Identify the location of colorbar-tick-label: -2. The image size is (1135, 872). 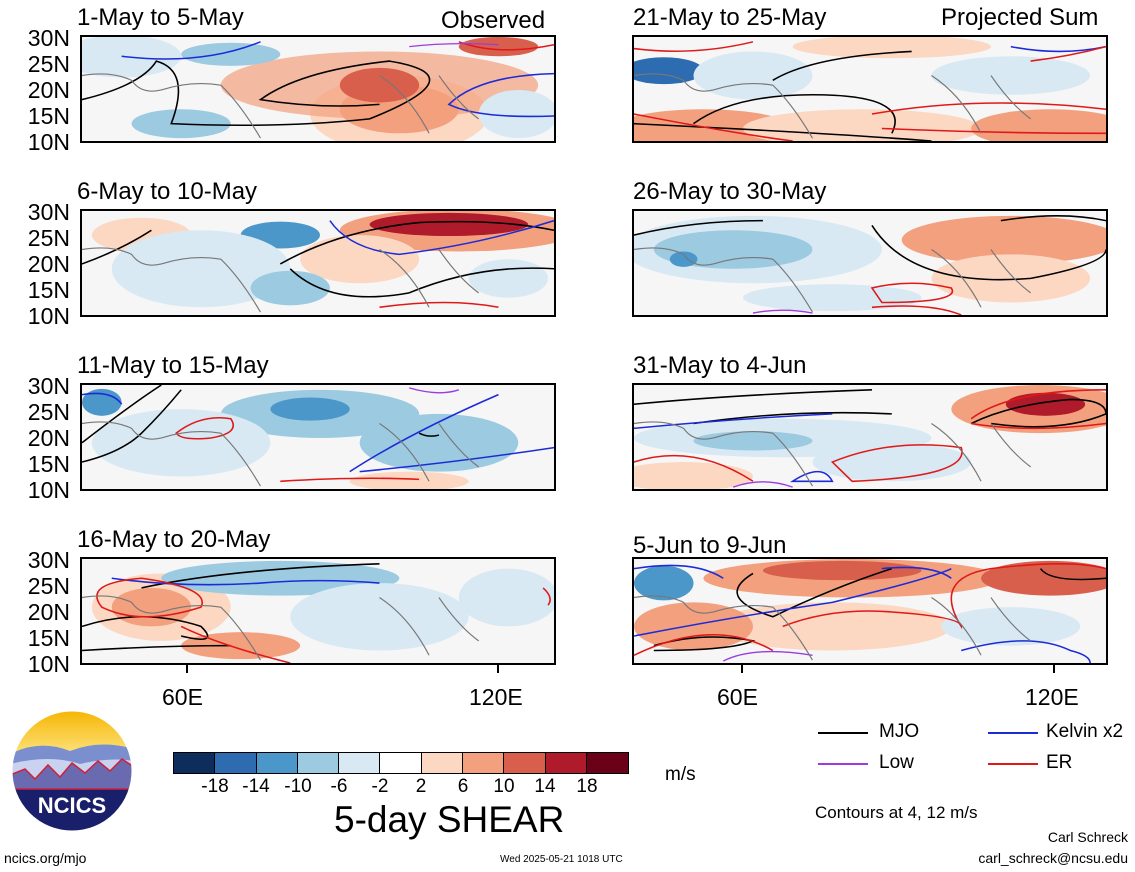
(380, 786).